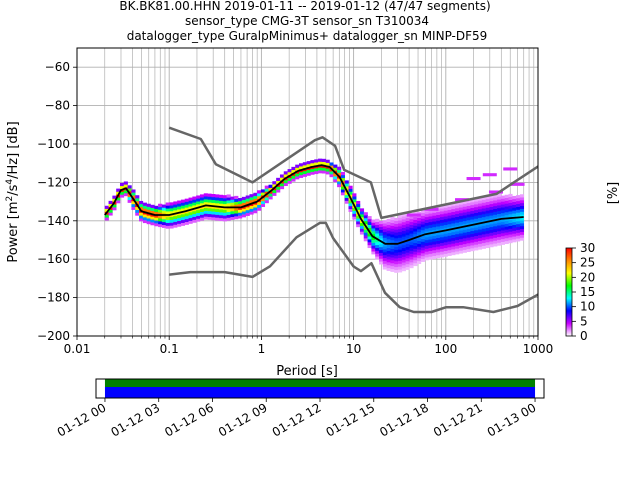 This screenshot has height=480, width=640. I want to click on y-tick-label: −180, so click(53, 298).